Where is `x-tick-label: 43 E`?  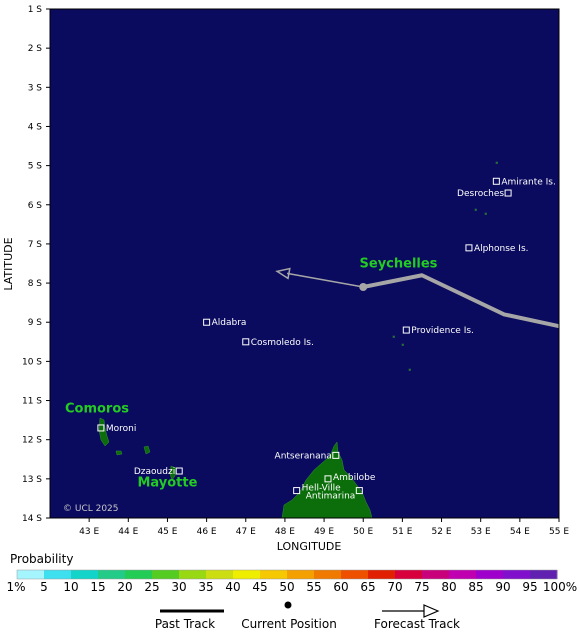
x-tick-label: 43 E is located at coordinates (89, 532).